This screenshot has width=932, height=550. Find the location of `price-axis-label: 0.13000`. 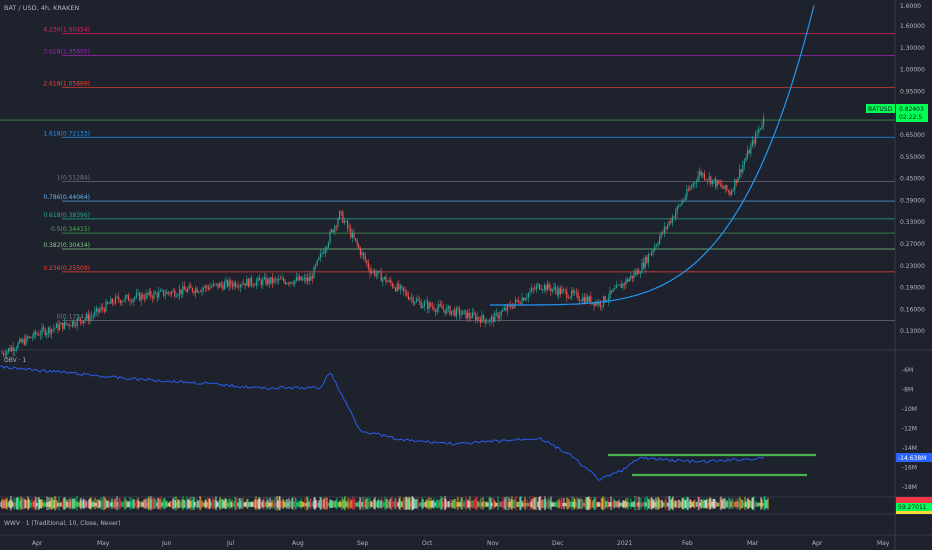

price-axis-label: 0.13000 is located at coordinates (912, 331).